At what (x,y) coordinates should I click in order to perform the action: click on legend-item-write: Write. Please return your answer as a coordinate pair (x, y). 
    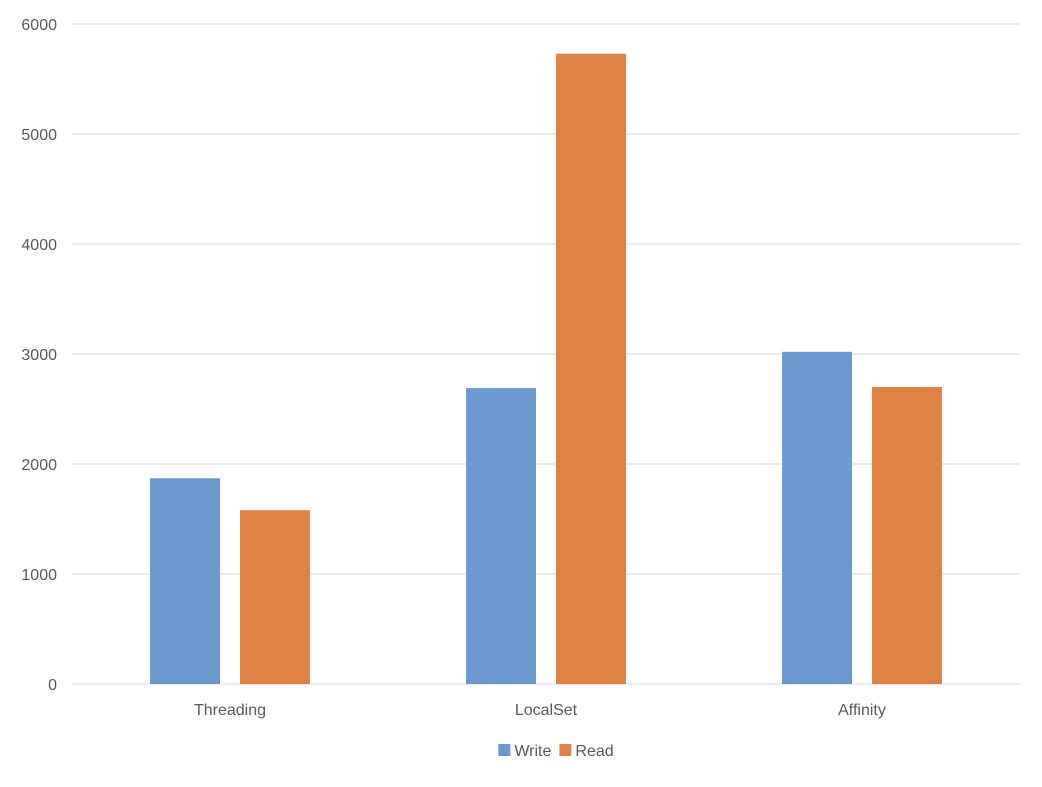
    Looking at the image, I should click on (524, 751).